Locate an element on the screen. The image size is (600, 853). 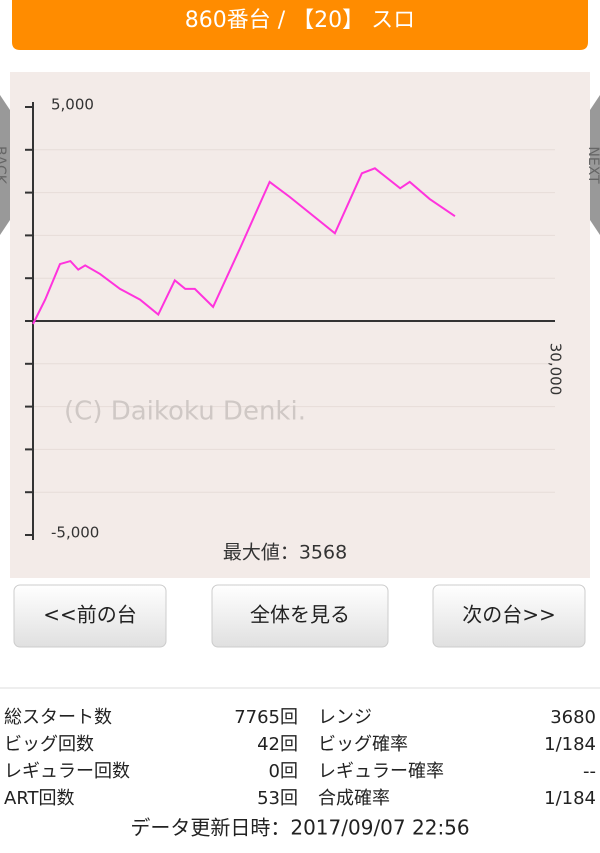
back-arrow is located at coordinates (5, 165).